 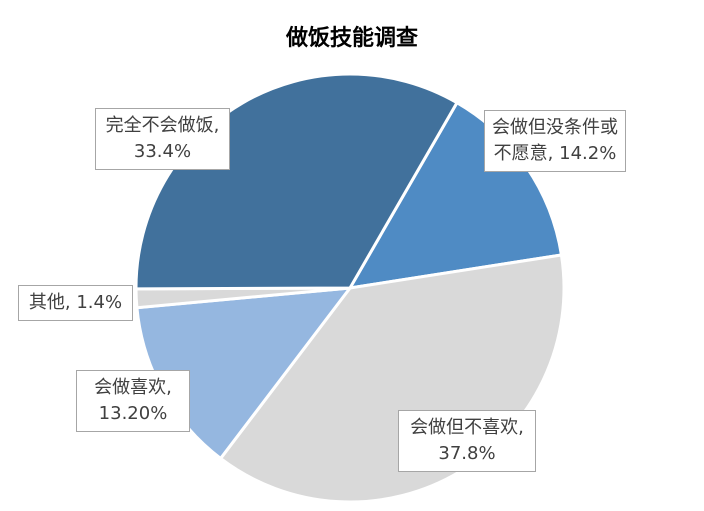 I want to click on category-name: 完全不会做饭, so click(x=163, y=125).